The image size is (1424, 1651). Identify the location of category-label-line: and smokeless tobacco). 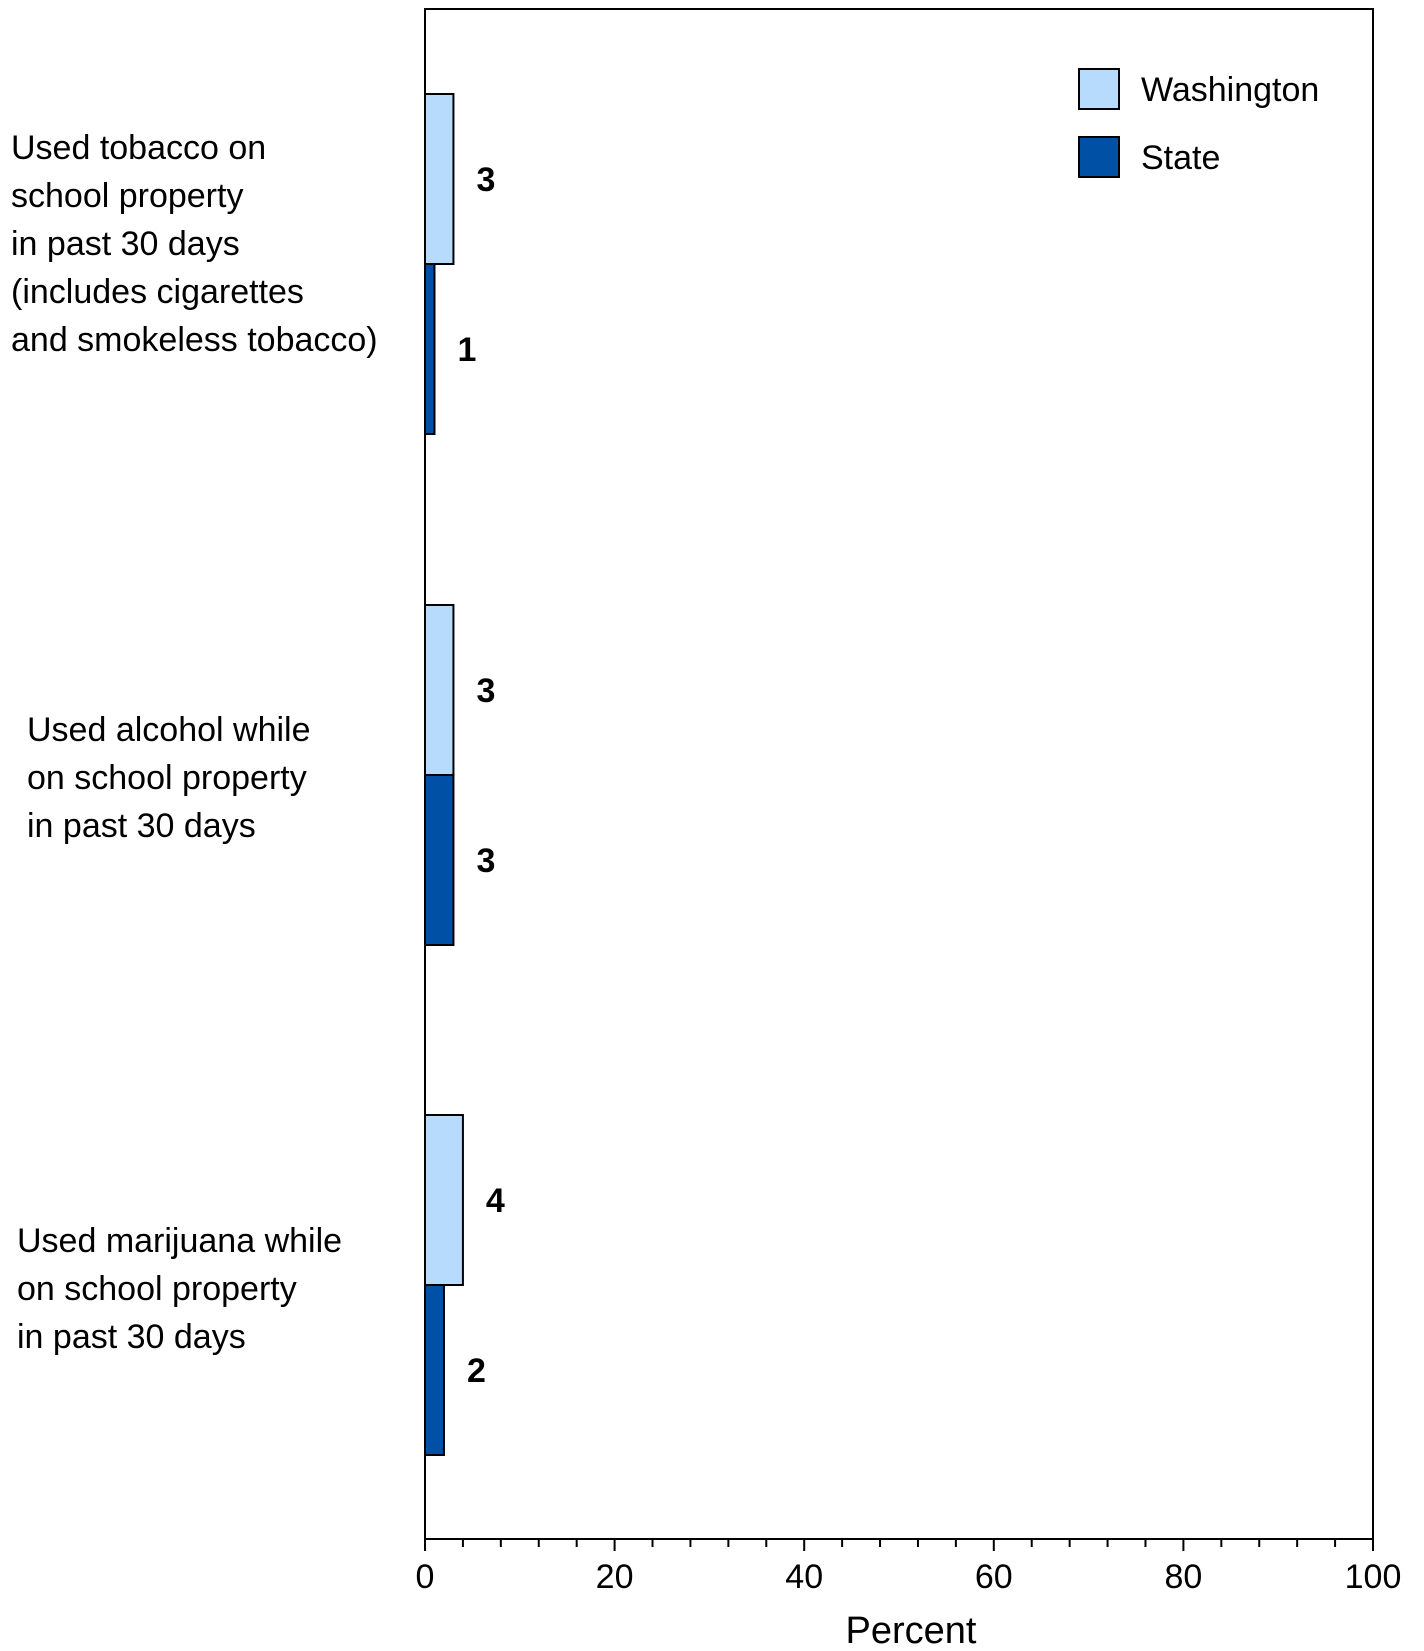
(194, 340).